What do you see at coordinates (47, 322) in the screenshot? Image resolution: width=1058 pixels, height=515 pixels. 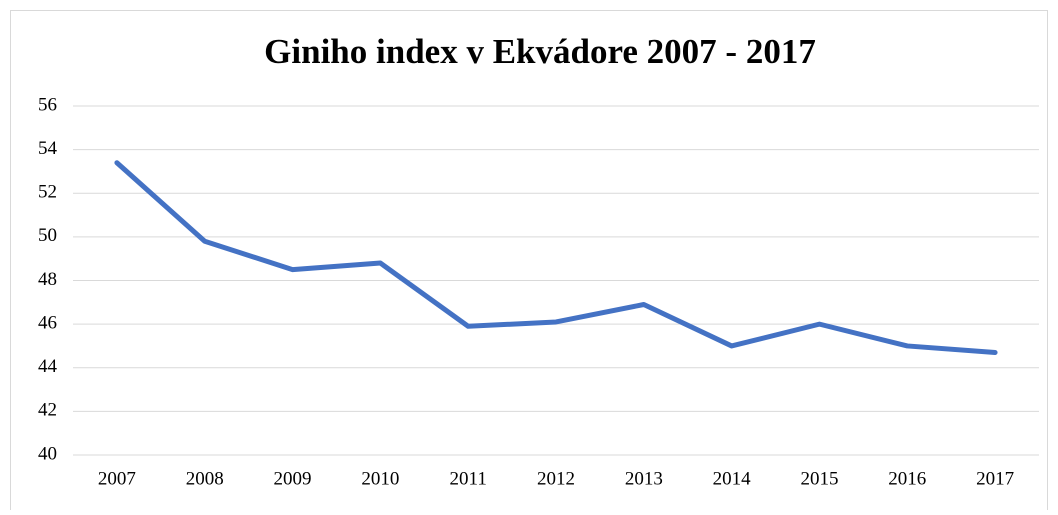 I see `y-tick-label: 46` at bounding box center [47, 322].